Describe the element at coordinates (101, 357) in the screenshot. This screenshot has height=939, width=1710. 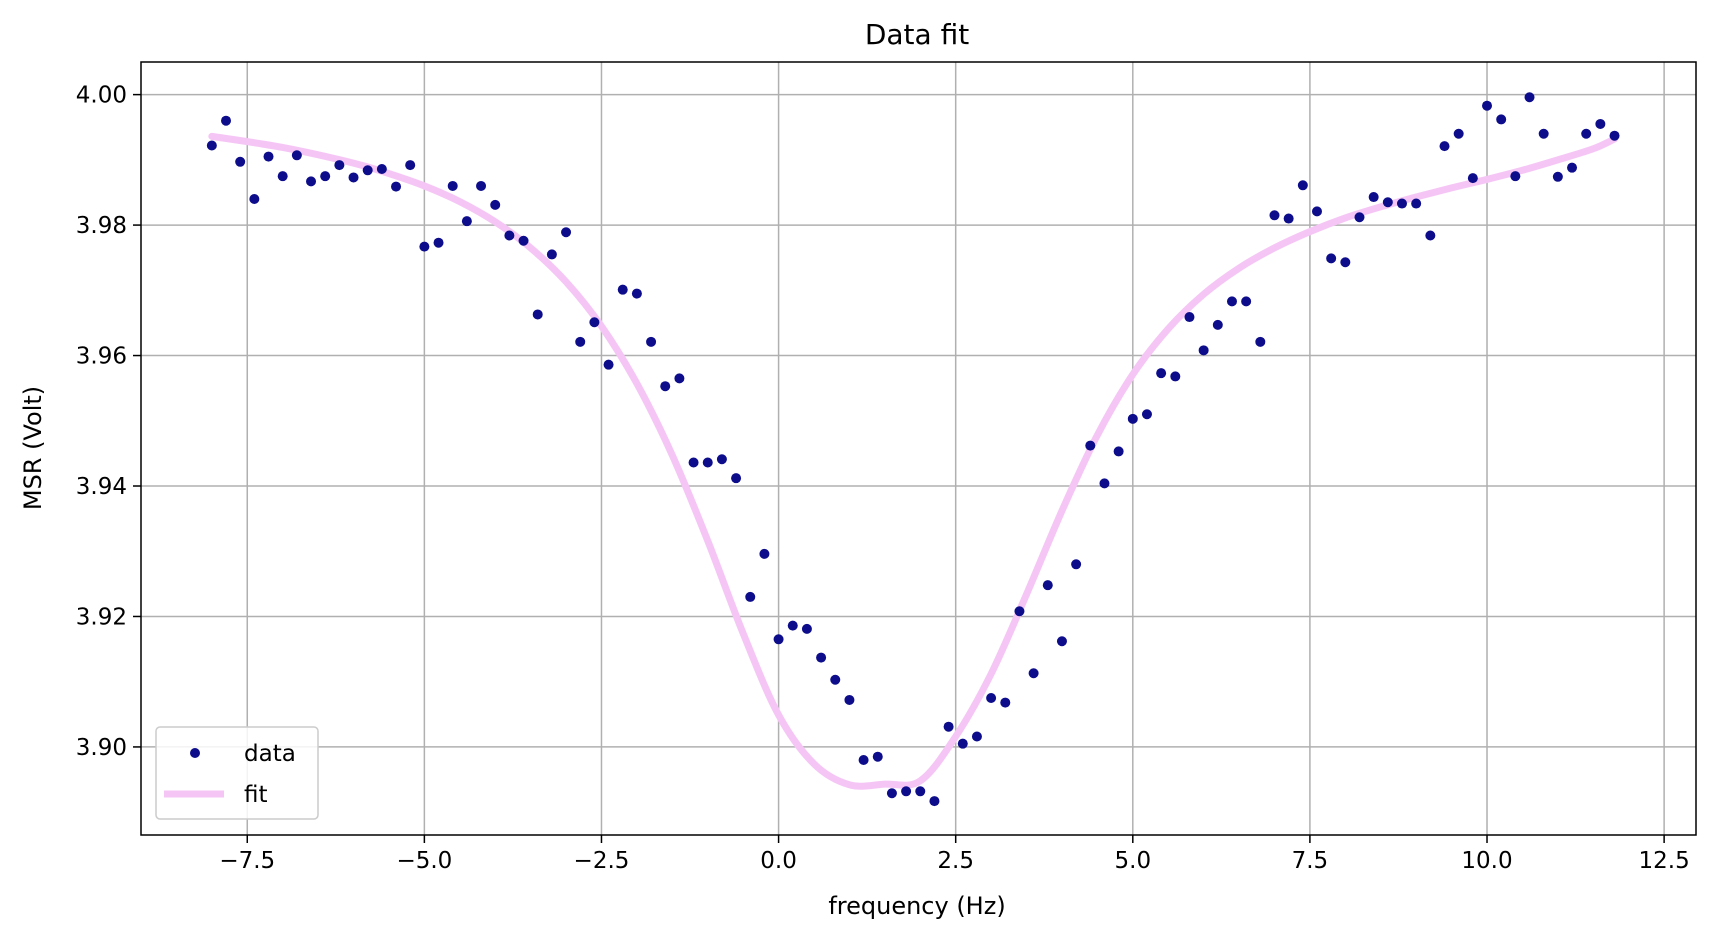
I see `y-tick-label: 3.96` at that location.